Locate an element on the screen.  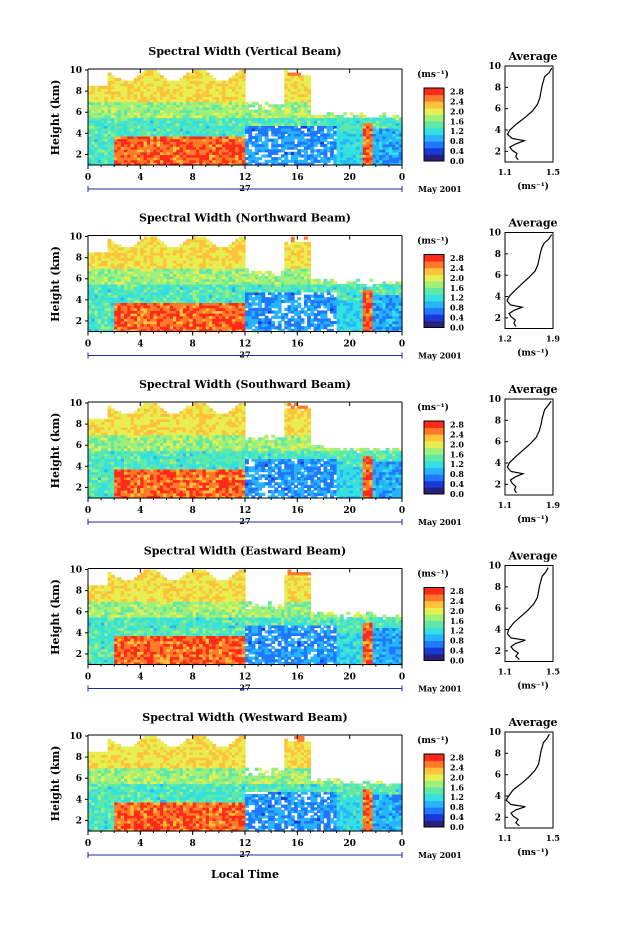
average-x-tick-label: 1.9 is located at coordinates (553, 505).